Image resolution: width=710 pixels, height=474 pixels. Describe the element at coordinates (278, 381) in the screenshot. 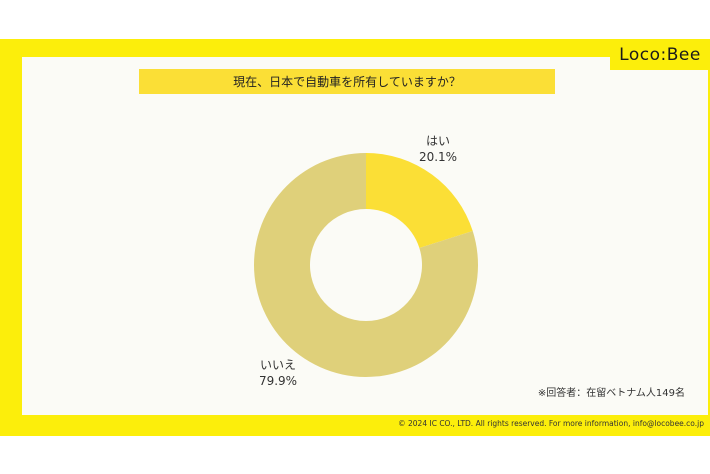

I see `slice-label-no-value: 79.9%` at that location.